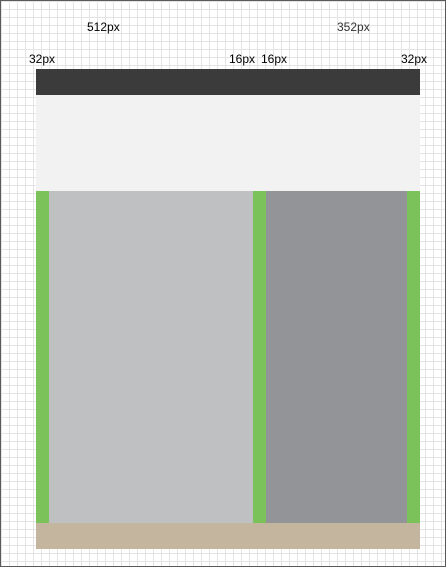 This screenshot has height=567, width=446. What do you see at coordinates (414, 59) in the screenshot?
I see `outer-margin-right-label: 32px` at bounding box center [414, 59].